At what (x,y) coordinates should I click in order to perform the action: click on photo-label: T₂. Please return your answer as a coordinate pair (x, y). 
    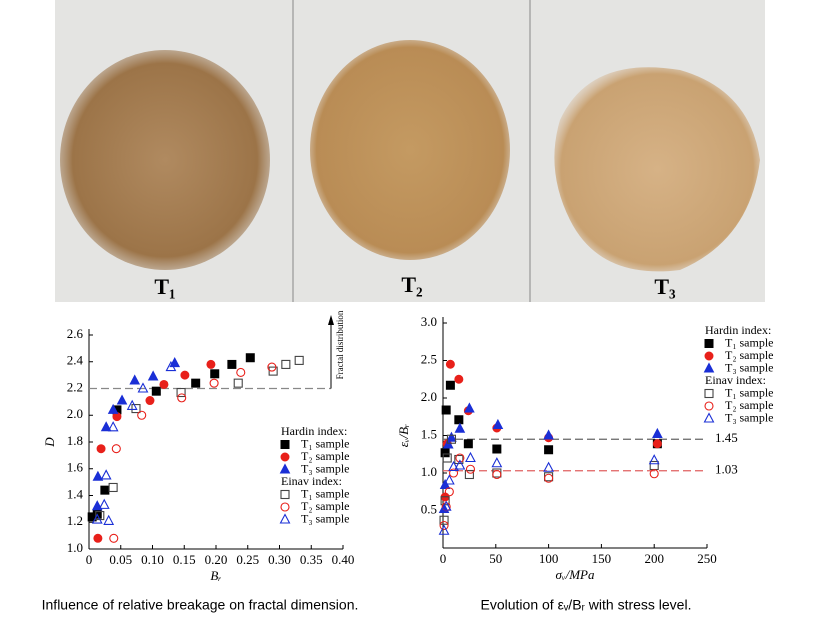
    Looking at the image, I should click on (412, 284).